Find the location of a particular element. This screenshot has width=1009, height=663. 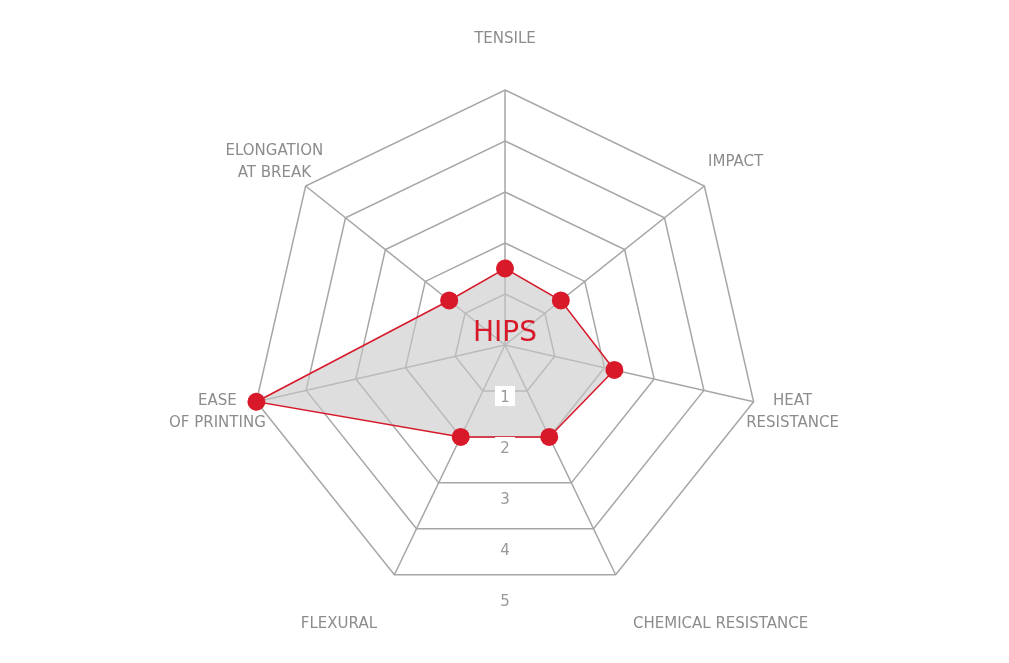

spoke-label: FLEXURAL is located at coordinates (339, 622).